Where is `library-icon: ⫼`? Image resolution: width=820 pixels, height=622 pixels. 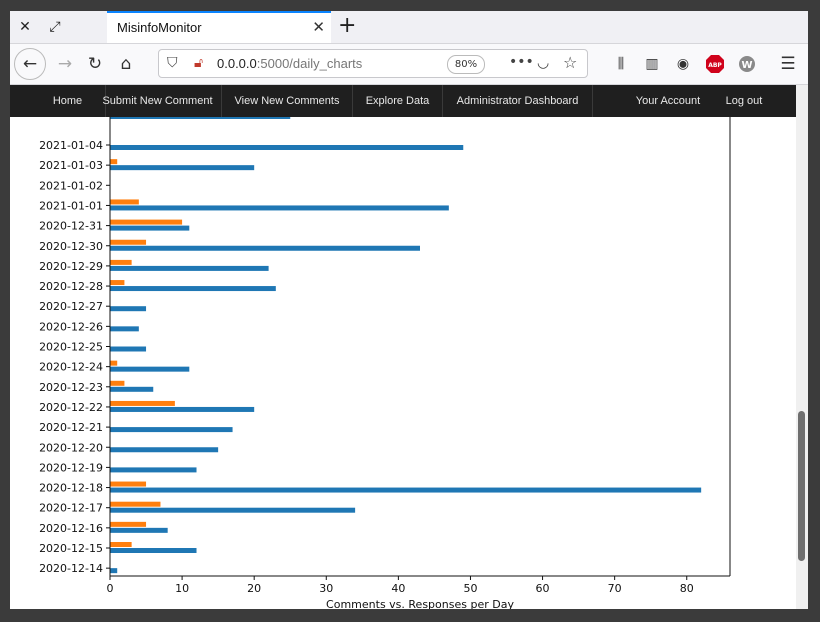 library-icon: ⫼ is located at coordinates (621, 64).